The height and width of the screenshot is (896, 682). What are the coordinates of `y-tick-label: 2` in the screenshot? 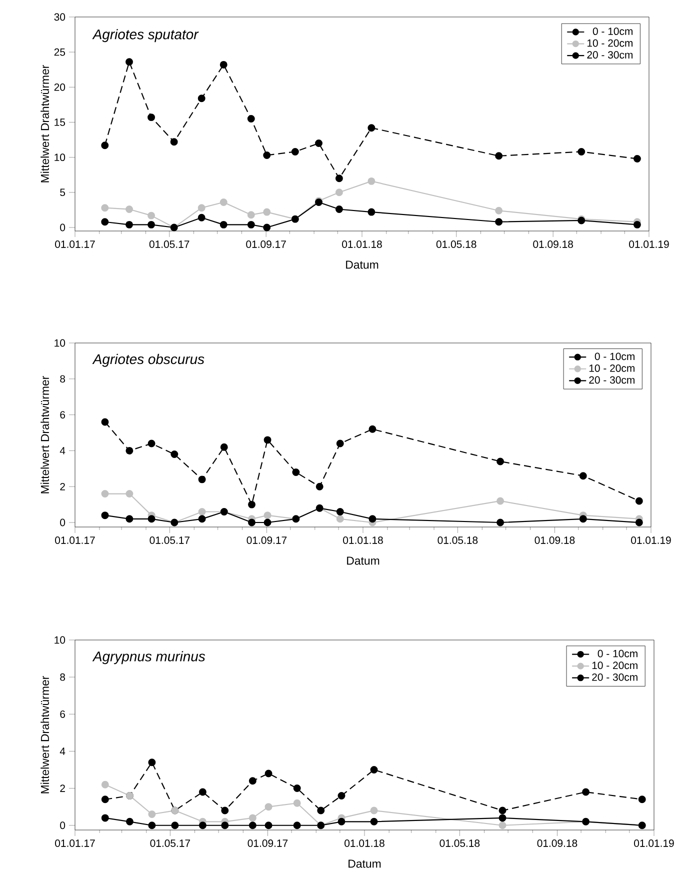 It's located at (62, 486).